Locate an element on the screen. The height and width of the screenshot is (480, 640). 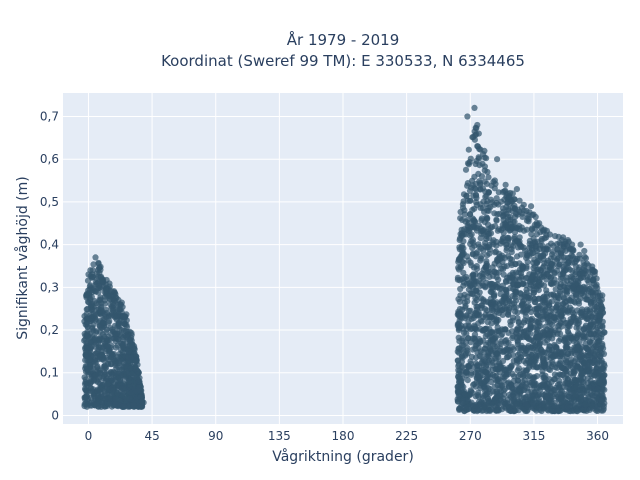
x-tick-label: 270 is located at coordinates (470, 436).